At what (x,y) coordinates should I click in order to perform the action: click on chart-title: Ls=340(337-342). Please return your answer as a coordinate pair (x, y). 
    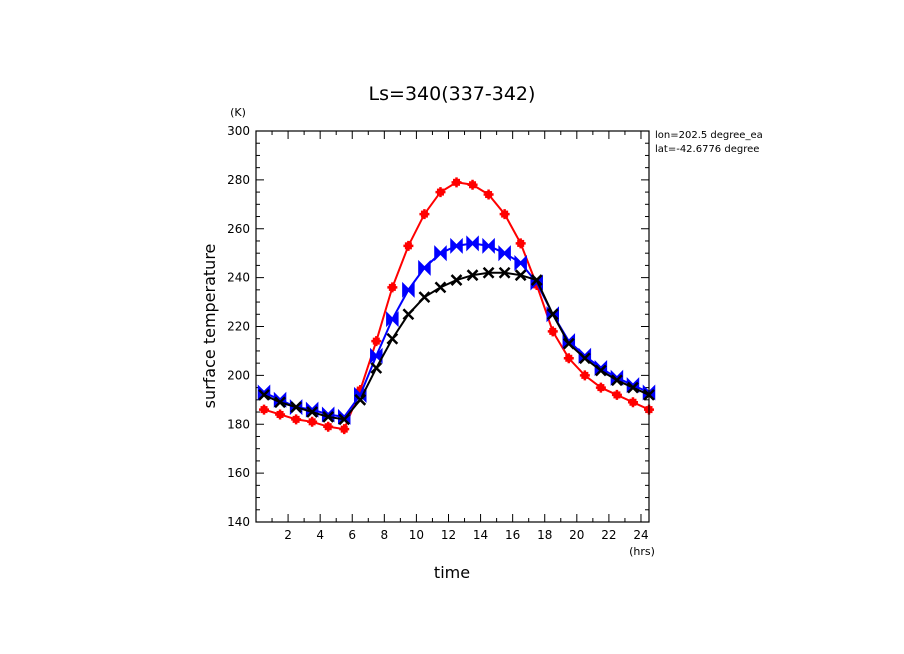
    Looking at the image, I should click on (452, 94).